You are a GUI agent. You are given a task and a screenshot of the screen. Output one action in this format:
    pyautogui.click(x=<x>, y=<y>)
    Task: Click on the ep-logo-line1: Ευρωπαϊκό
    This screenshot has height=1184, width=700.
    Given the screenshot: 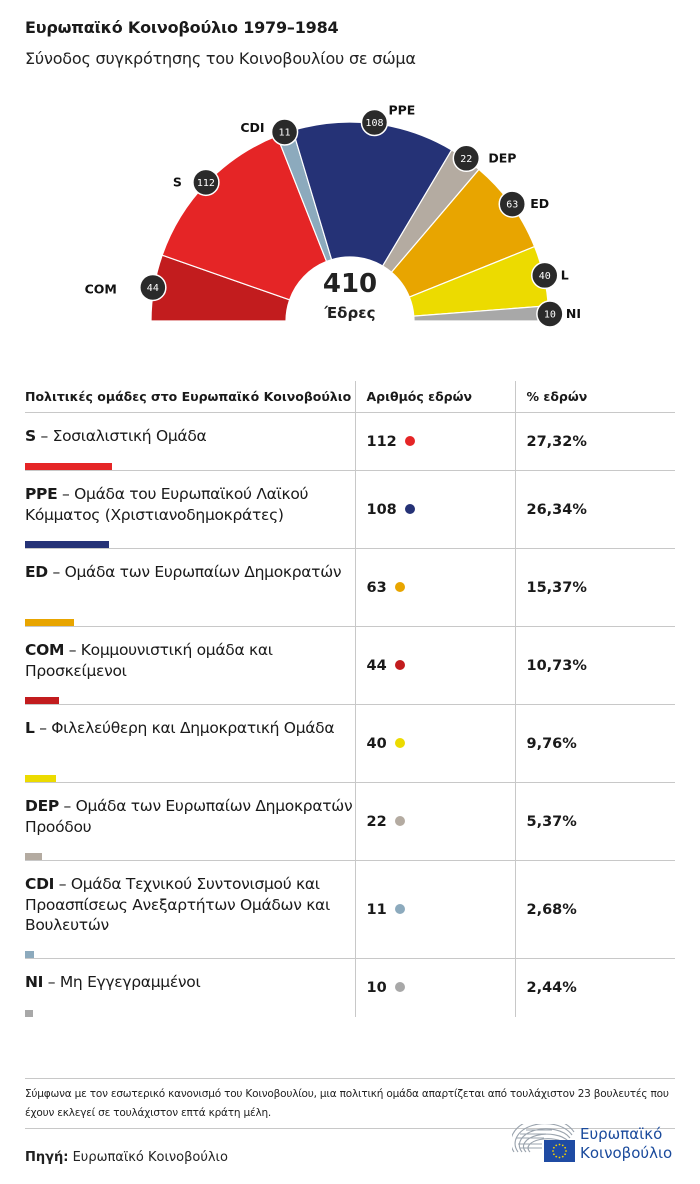 What is the action you would take?
    pyautogui.click(x=621, y=1134)
    